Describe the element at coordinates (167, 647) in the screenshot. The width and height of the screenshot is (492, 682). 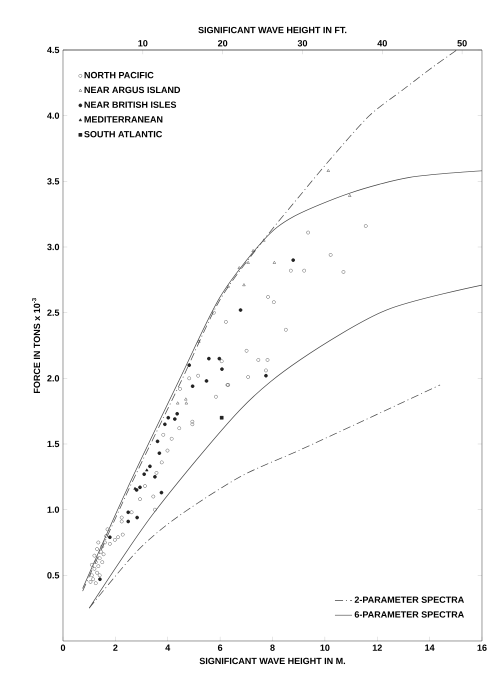
I see `x-tick-label: 4` at that location.